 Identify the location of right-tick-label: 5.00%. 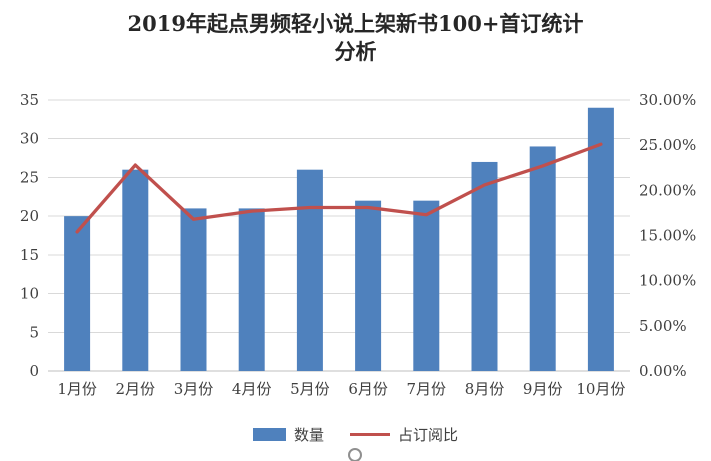
(663, 326).